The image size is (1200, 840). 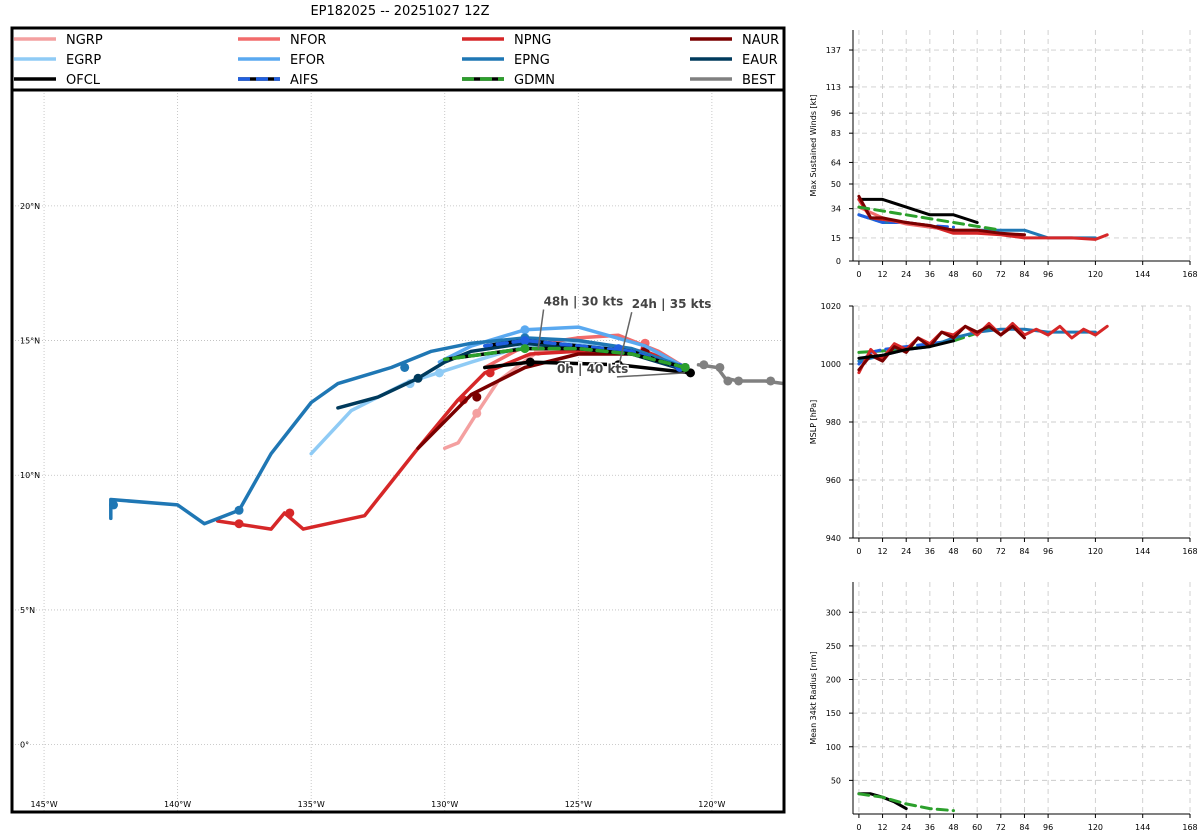 I want to click on legend-label-gdmn: GDMN, so click(x=534, y=80).